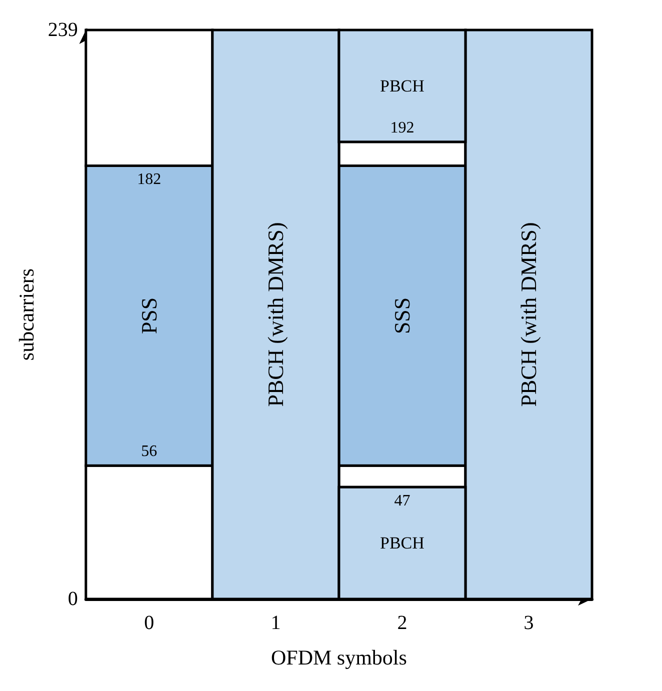  Describe the element at coordinates (275, 314) in the screenshot. I see `series-label: PBCH (with DMRS)` at that location.